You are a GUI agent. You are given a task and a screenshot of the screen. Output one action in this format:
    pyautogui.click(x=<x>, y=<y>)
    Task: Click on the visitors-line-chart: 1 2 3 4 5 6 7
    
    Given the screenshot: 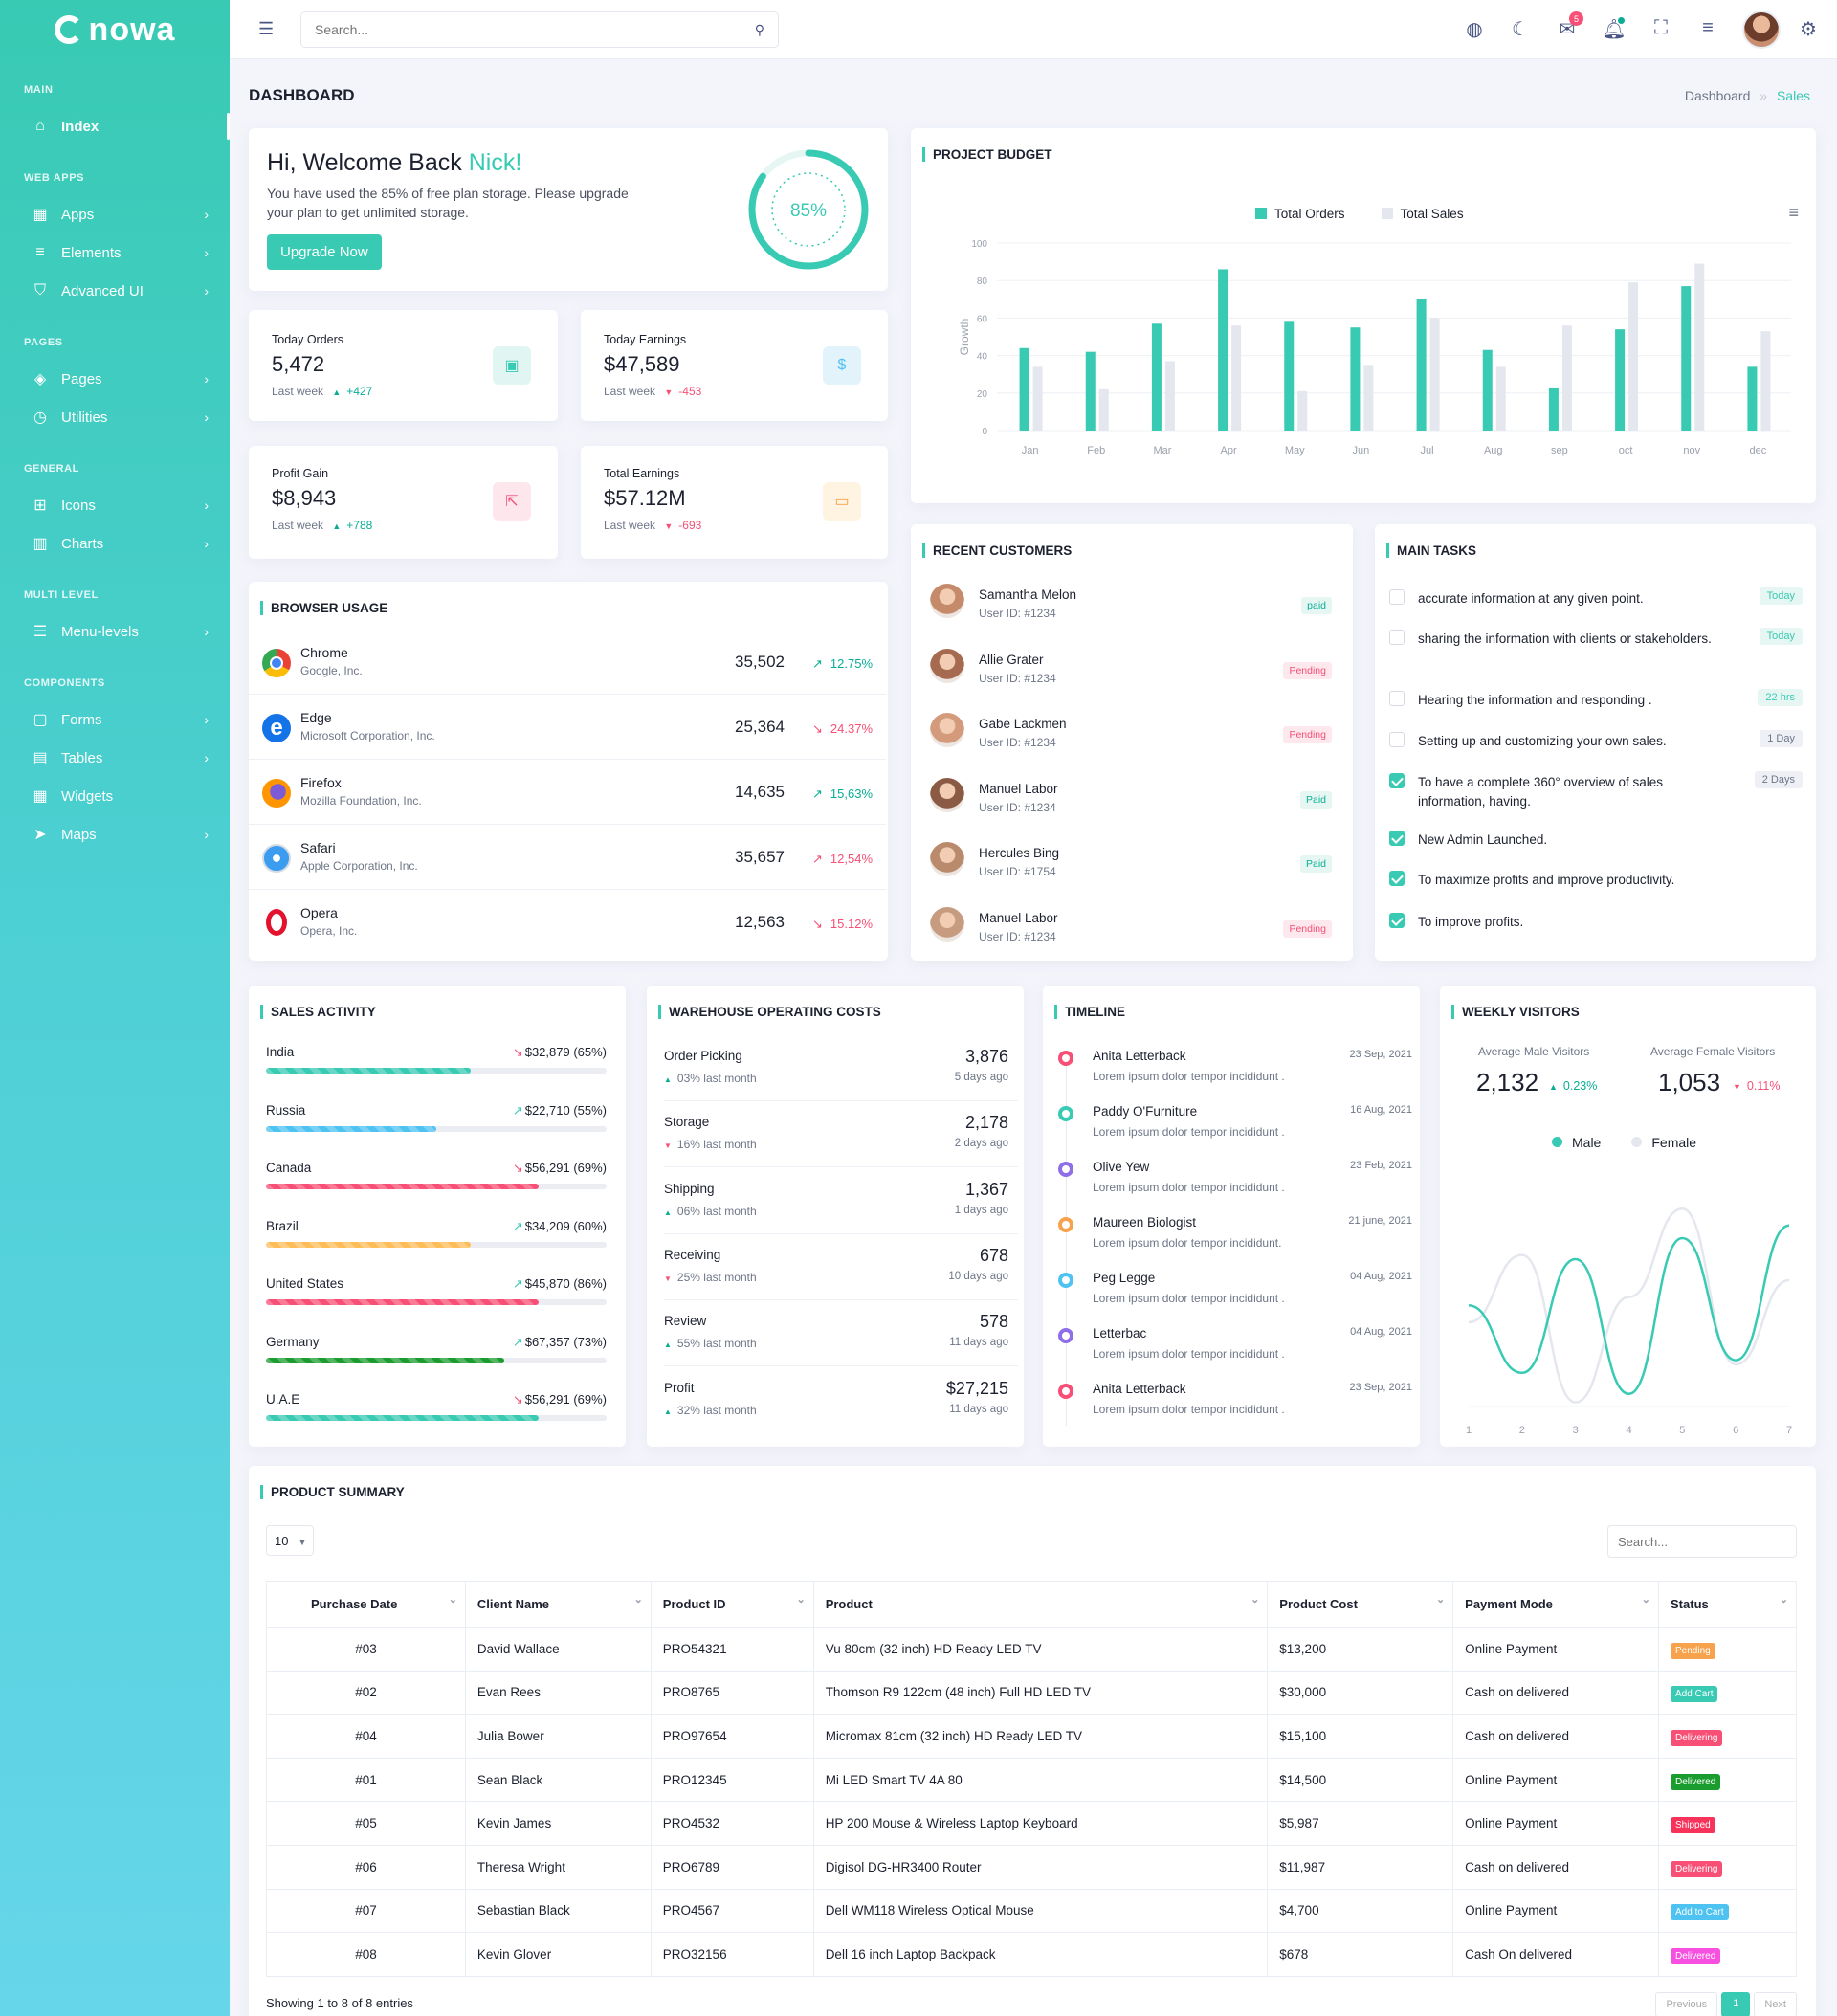 What is the action you would take?
    pyautogui.click(x=1629, y=1321)
    